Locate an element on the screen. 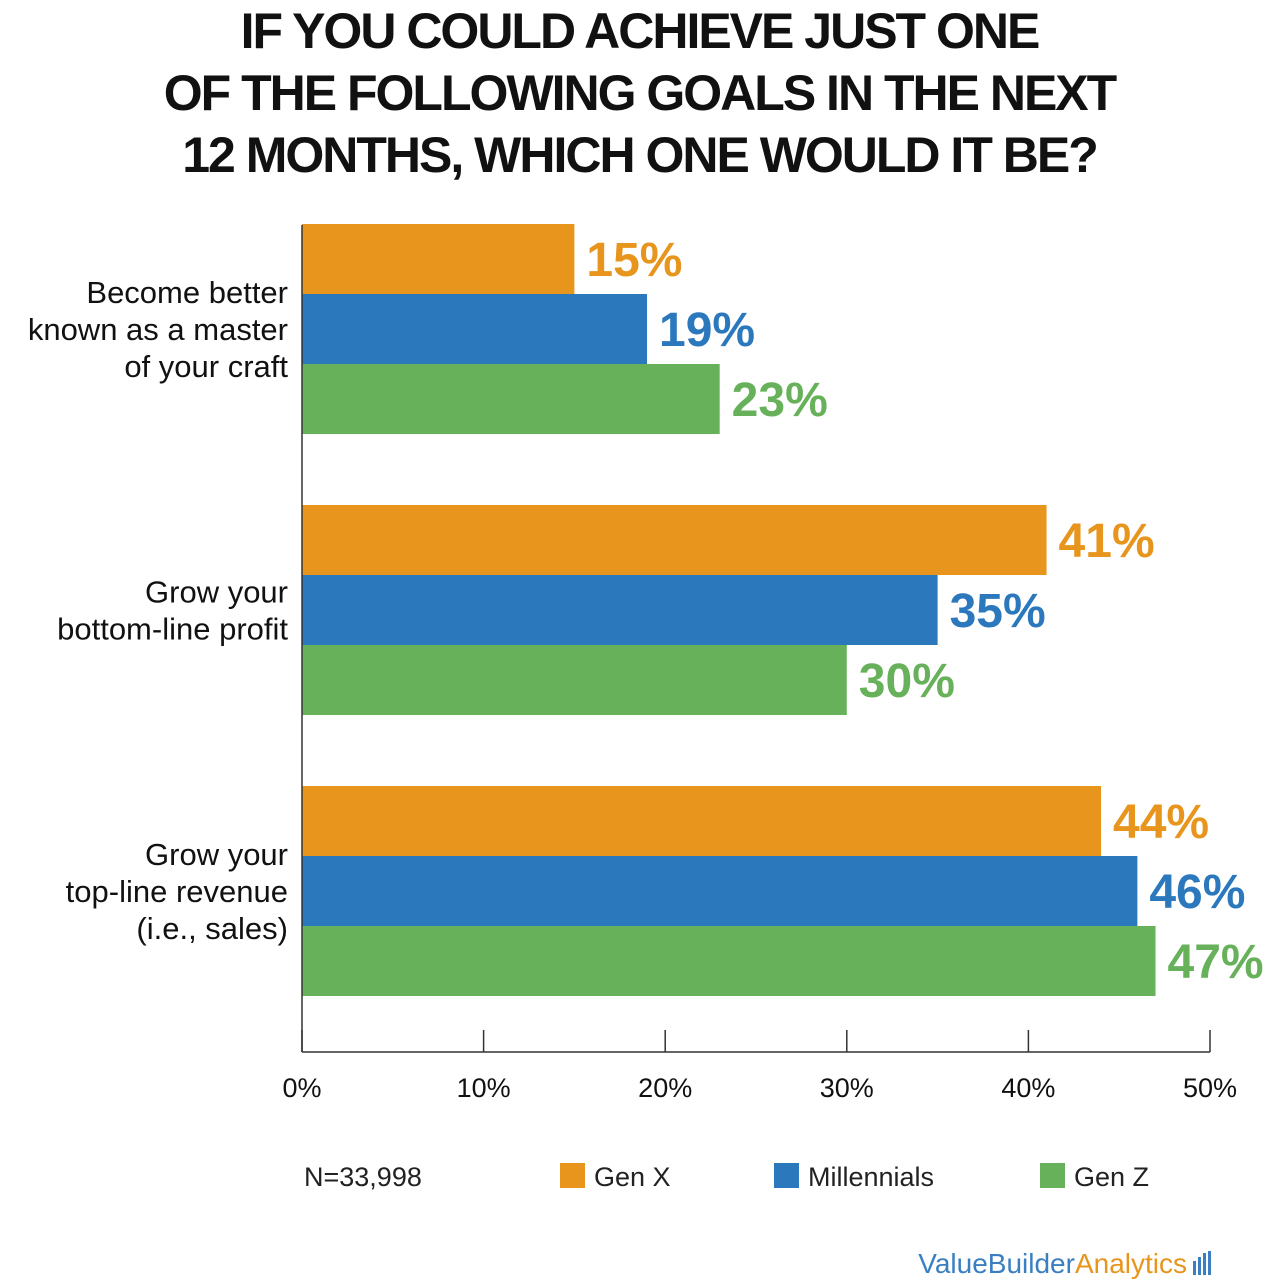  x-tick-label: 30% is located at coordinates (847, 1088).